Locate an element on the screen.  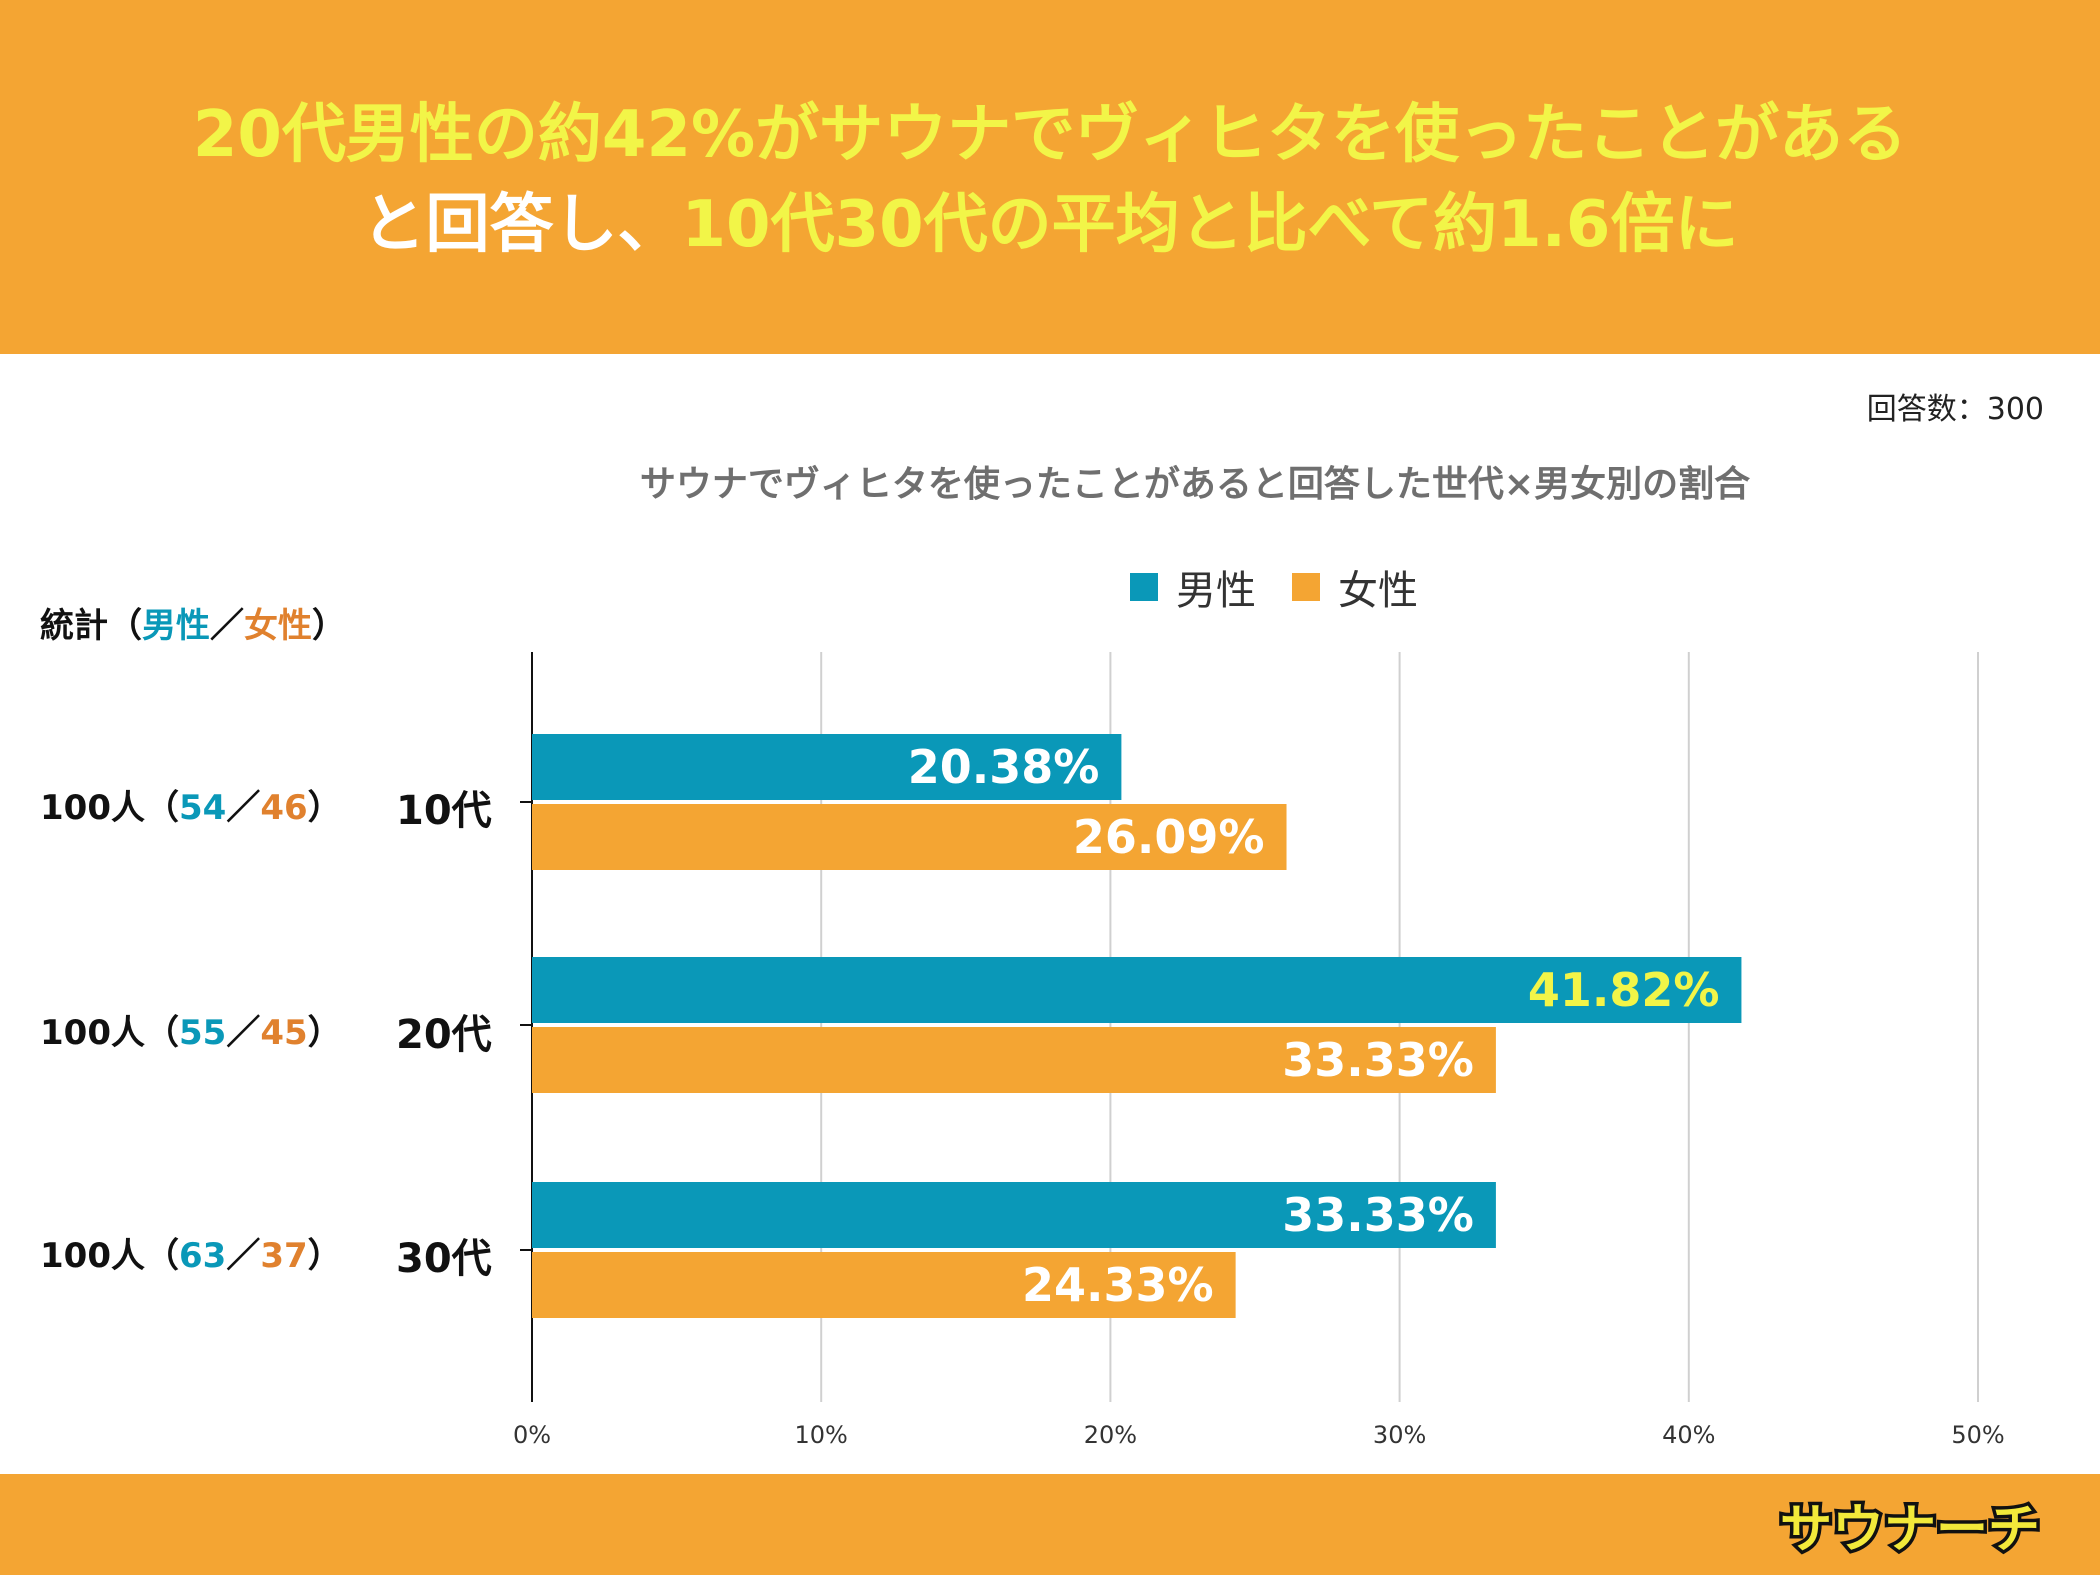
headline-line-1: 20代男性の約42%がサウナでヴィヒタを使ったことがある is located at coordinates (1050, 135).